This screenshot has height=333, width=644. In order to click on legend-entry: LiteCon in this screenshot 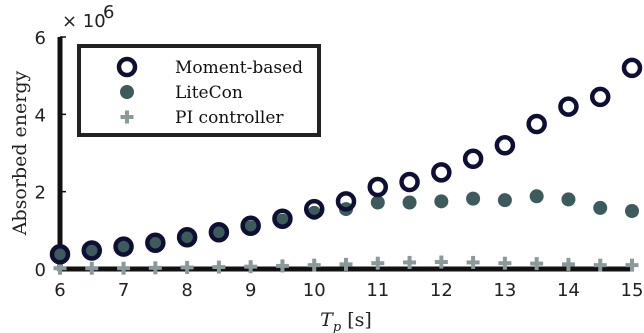, I will do `click(209, 93)`.